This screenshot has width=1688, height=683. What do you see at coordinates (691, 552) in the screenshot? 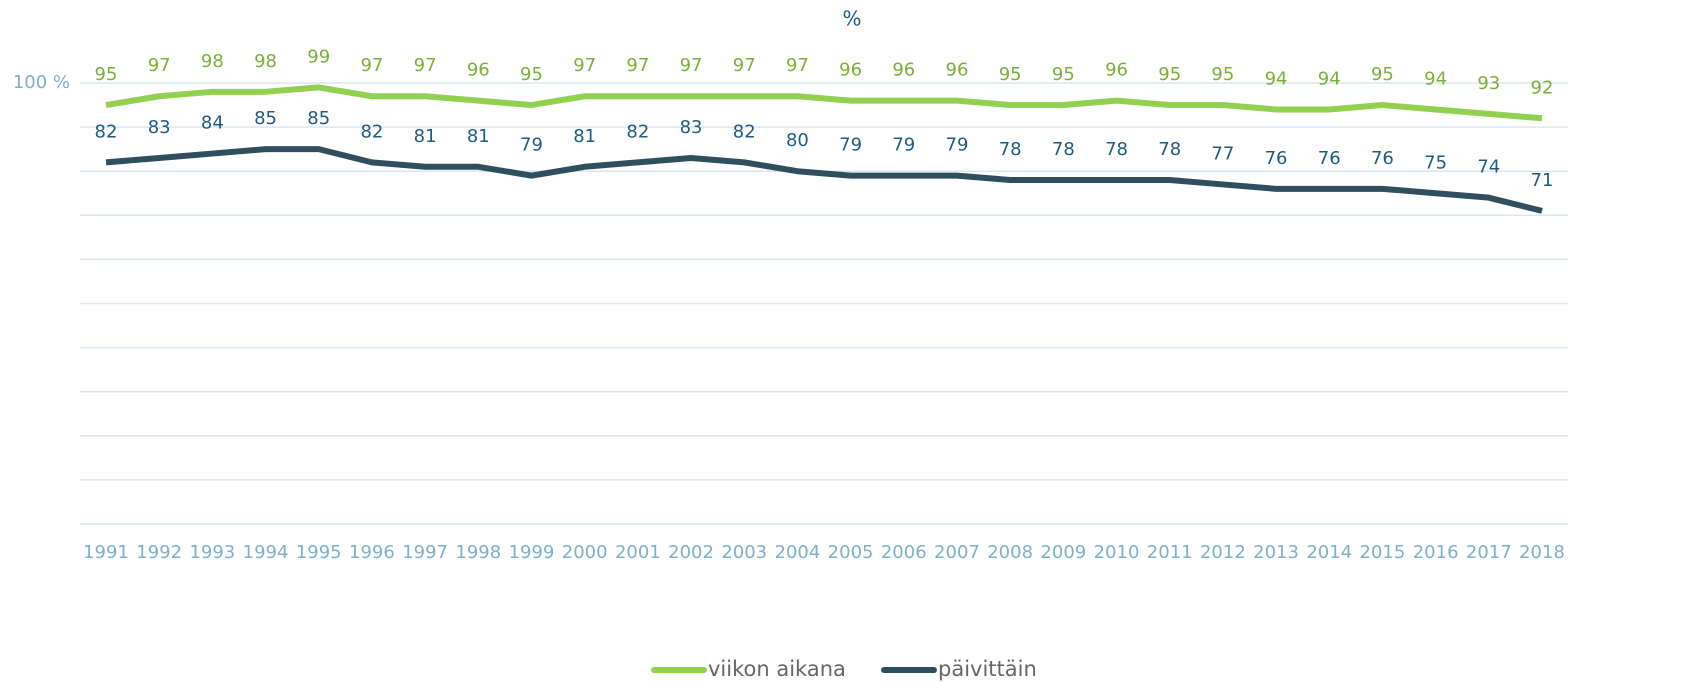
I see `x-tick-label: 2002` at bounding box center [691, 552].